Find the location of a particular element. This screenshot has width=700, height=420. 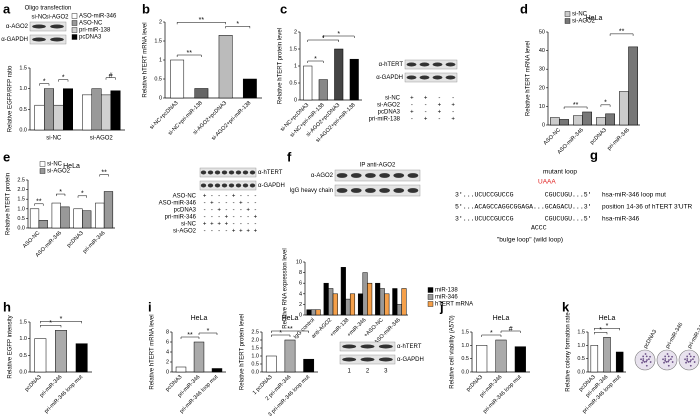

y-tick-label: 6 is located at coordinates (167, 342).